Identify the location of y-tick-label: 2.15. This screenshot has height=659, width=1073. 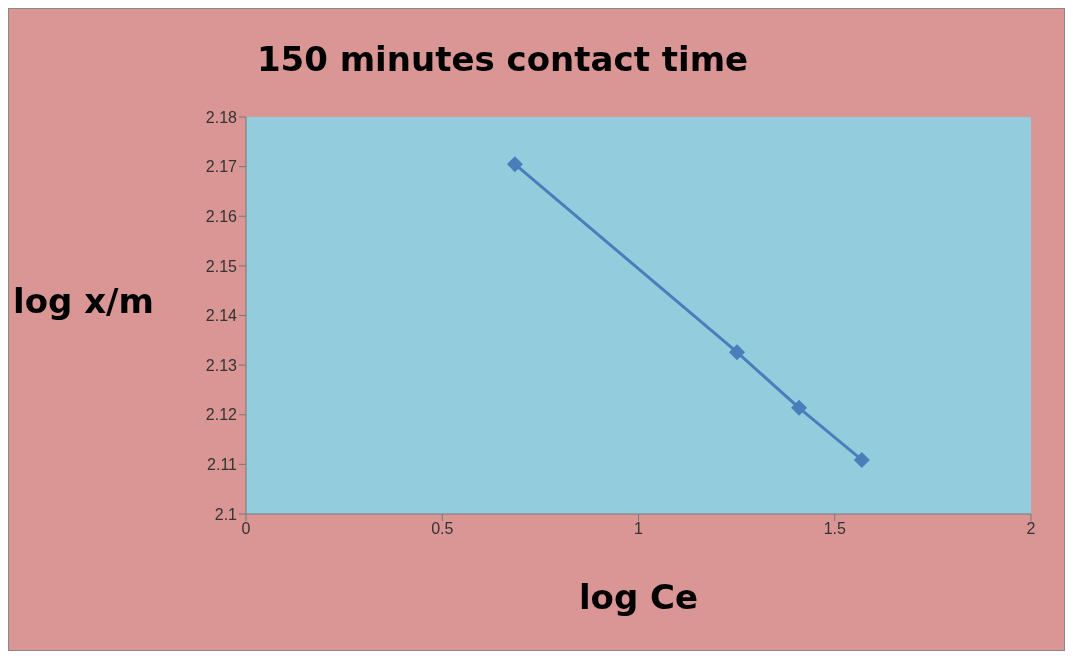
(221, 266).